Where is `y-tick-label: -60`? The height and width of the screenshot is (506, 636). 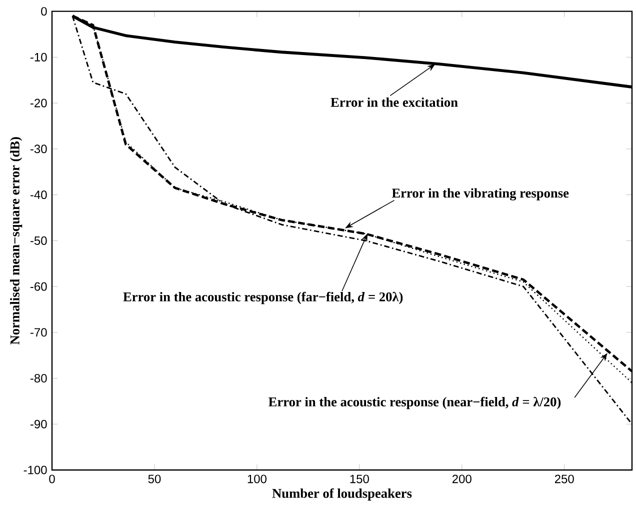
y-tick-label: -60 is located at coordinates (38, 286).